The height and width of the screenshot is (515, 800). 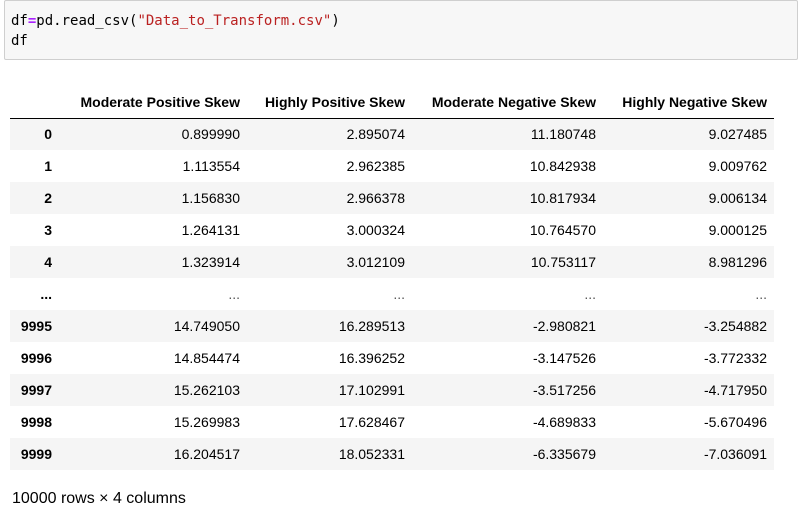 I want to click on table-cell: -4.689833, so click(x=564, y=422).